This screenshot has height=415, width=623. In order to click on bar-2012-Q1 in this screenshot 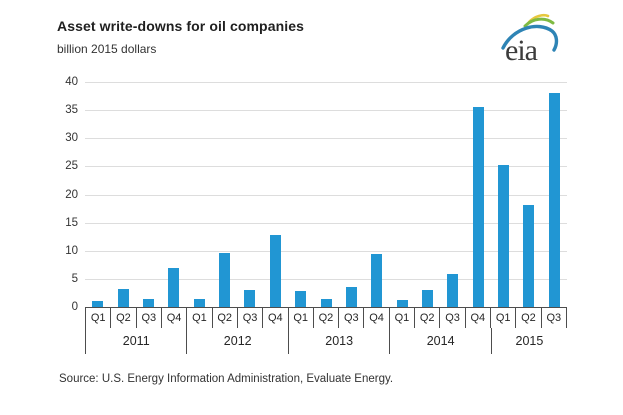, I will do `click(199, 303)`.